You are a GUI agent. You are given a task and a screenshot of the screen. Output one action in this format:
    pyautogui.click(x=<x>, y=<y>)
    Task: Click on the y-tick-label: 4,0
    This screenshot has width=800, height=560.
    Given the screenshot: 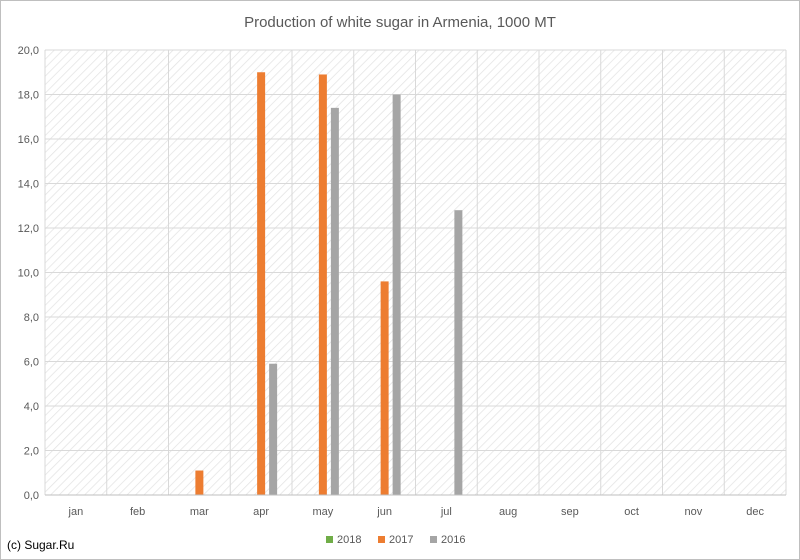 What is the action you would take?
    pyautogui.click(x=31, y=407)
    